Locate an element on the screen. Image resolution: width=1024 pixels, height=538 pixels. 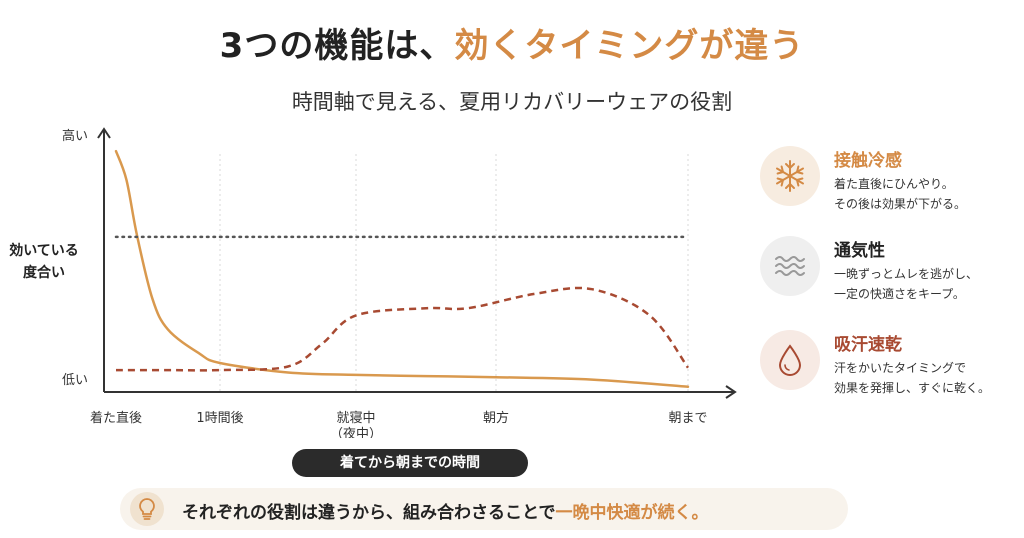
x-tick-label: 就寝中 is located at coordinates (355, 418).